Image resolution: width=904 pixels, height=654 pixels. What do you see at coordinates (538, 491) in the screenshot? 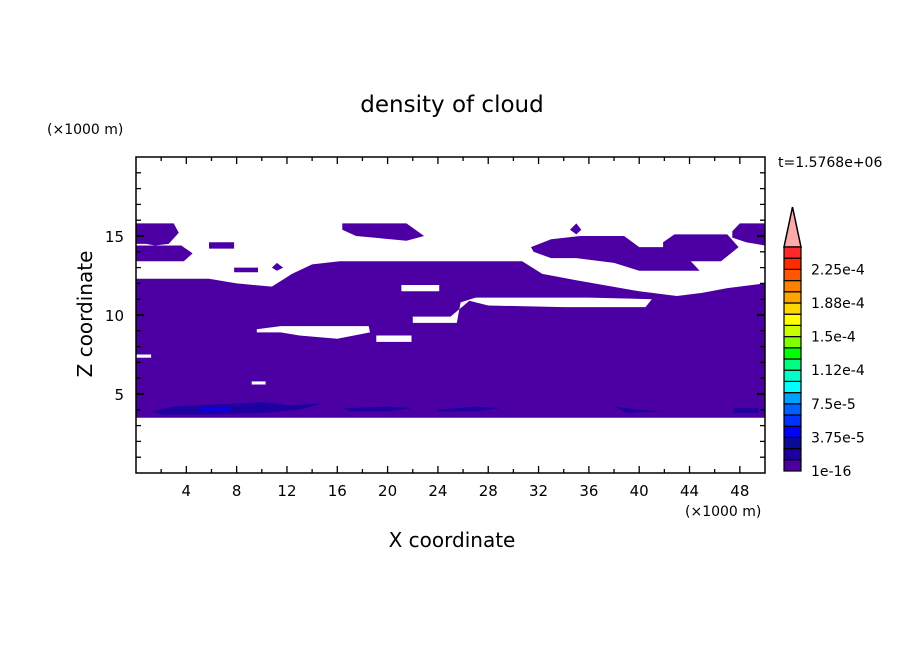
I see `x-tick-label: 32` at bounding box center [538, 491].